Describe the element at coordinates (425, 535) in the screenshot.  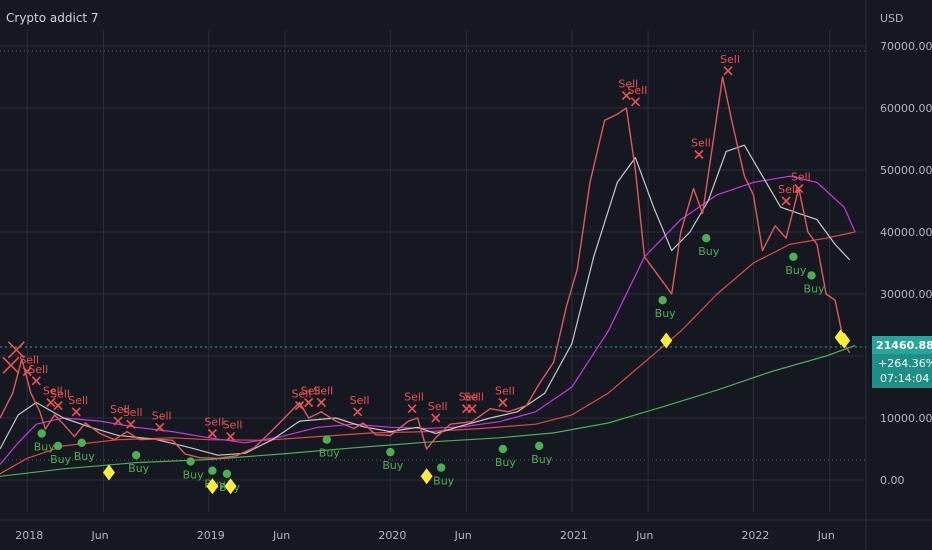
I see `x-axis: 2018 Jun 2019 Jun 2020 Jun 2021 Jun 2022 Jun` at that location.